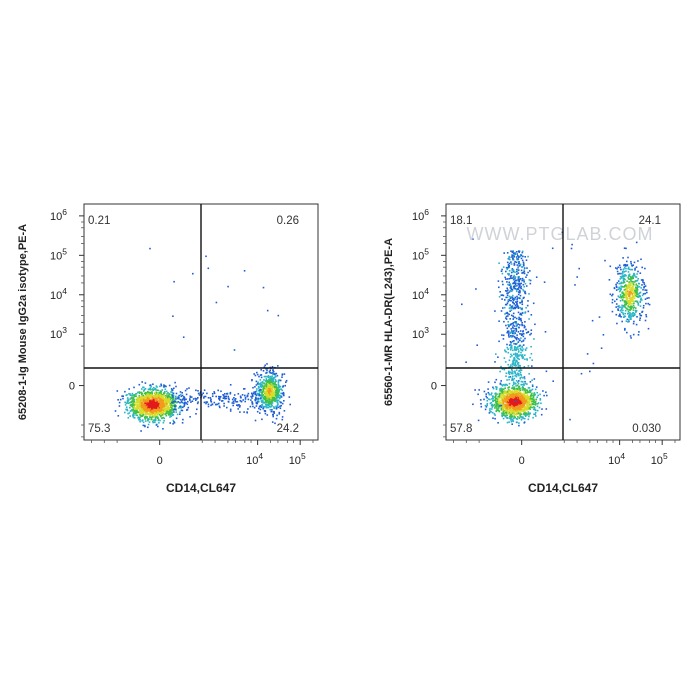 Image resolution: width=700 pixels, height=700 pixels. What do you see at coordinates (58, 333) in the screenshot?
I see `tick-label: 103` at bounding box center [58, 333].